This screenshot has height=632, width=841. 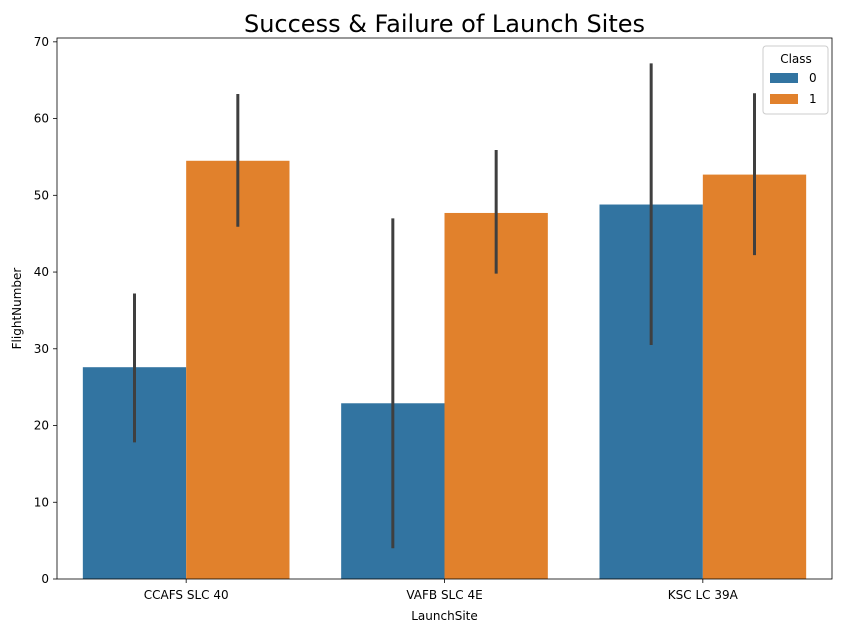 I want to click on y-axis: 0 10 20 30 40 50 60 70, so click(x=45, y=310).